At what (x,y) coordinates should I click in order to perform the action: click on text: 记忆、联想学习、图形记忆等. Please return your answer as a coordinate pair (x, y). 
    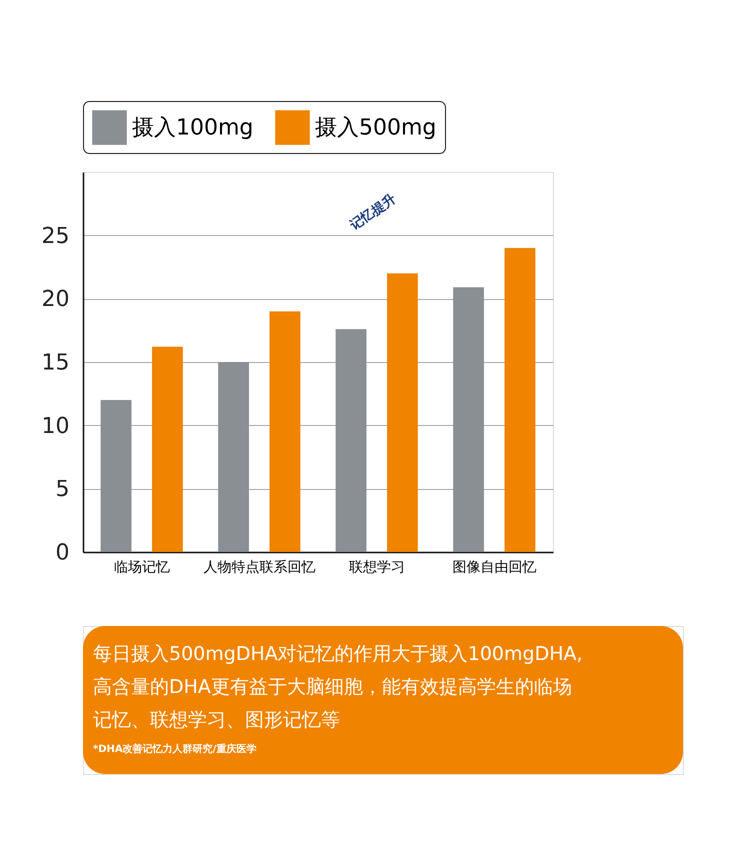
    Looking at the image, I should click on (216, 720).